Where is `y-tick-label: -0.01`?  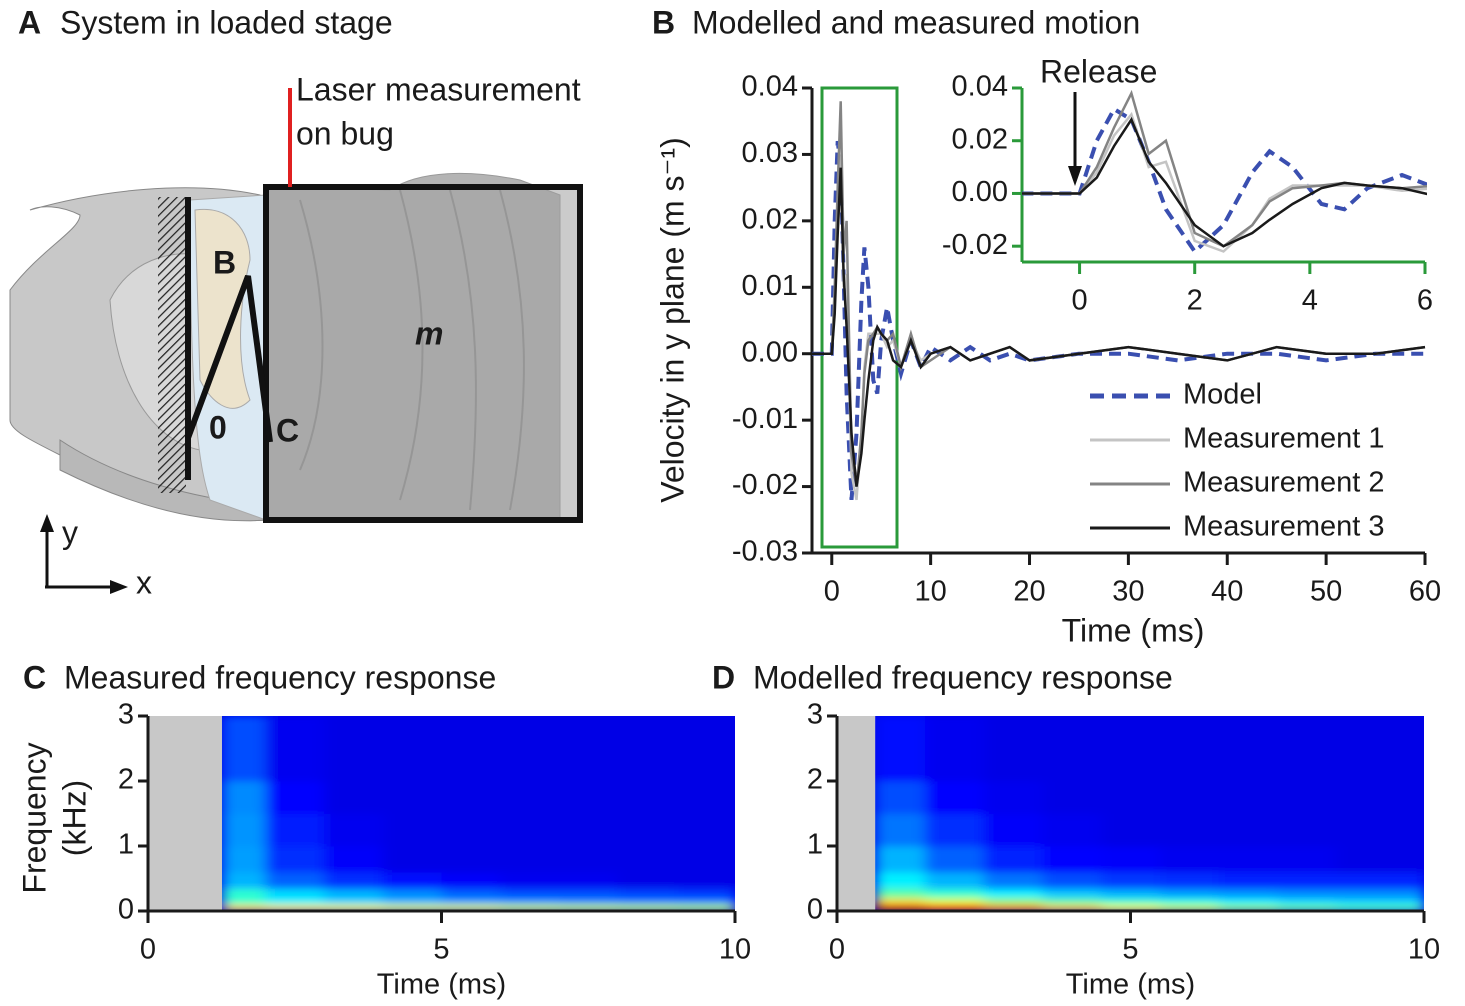
y-tick-label: -0.01 is located at coordinates (765, 419).